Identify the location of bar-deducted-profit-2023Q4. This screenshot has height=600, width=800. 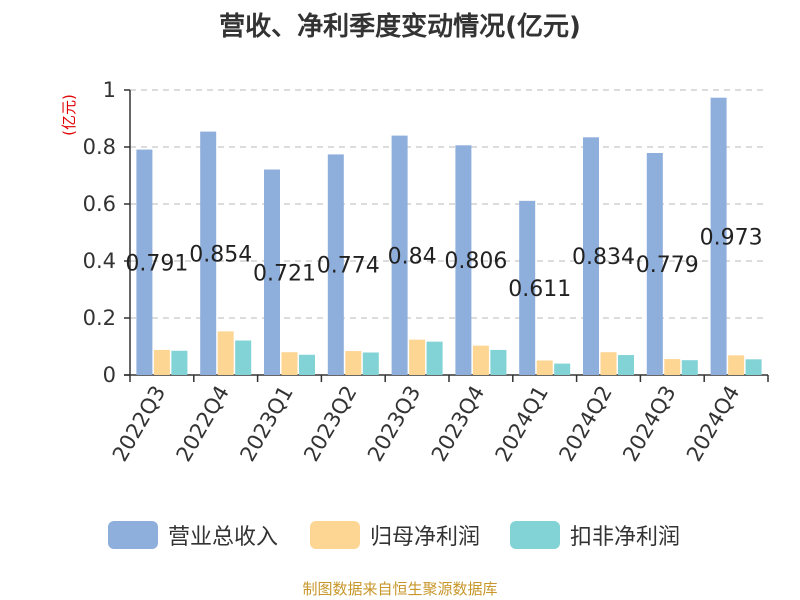
(498, 362).